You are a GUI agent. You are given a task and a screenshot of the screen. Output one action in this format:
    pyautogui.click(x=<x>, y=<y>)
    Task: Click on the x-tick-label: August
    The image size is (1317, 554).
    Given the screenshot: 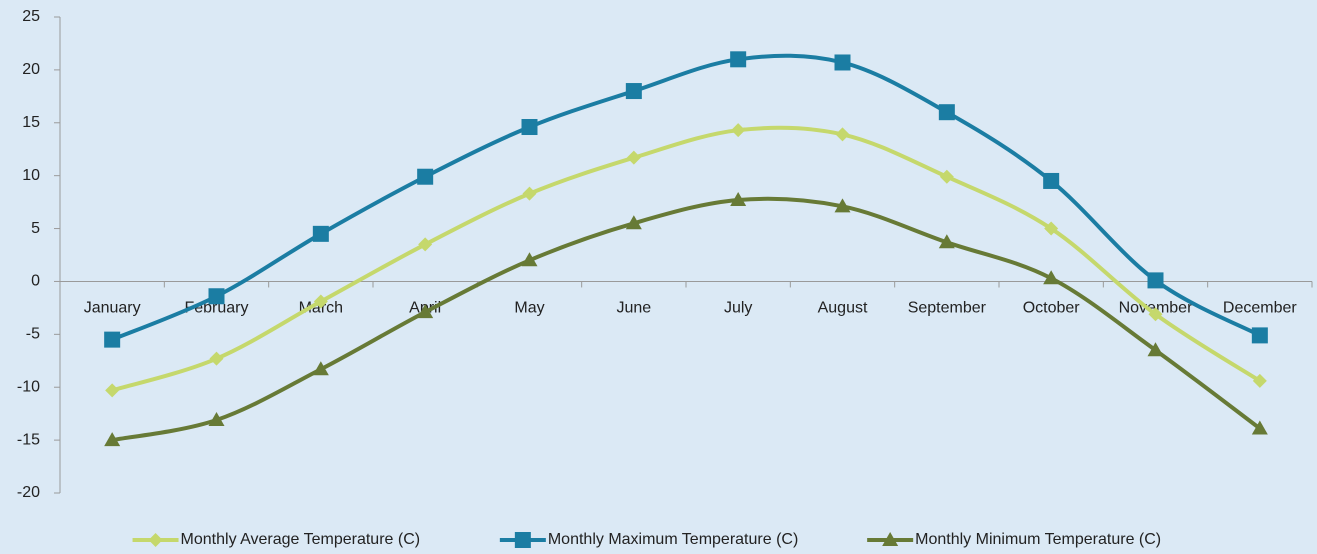 What is the action you would take?
    pyautogui.click(x=843, y=308)
    